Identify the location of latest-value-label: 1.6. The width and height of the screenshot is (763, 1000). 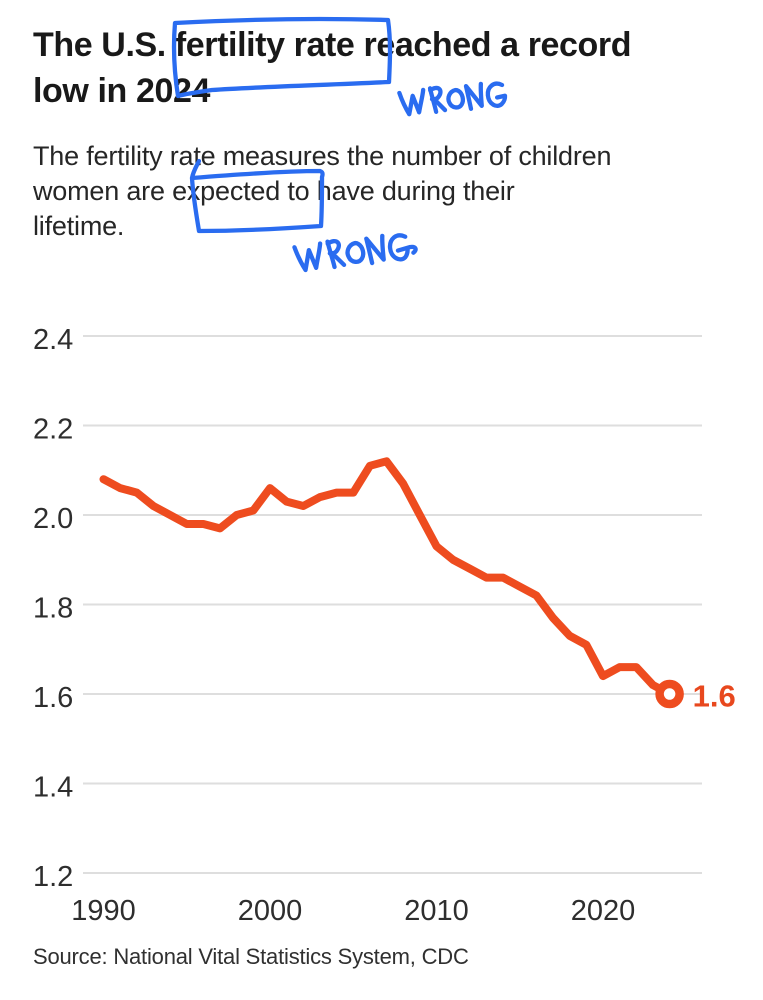
(714, 696).